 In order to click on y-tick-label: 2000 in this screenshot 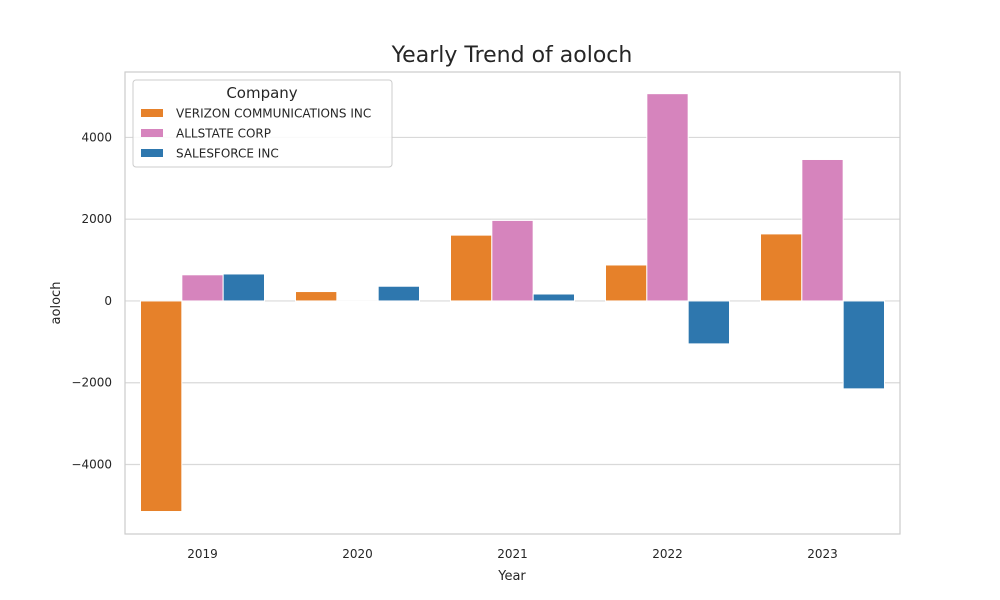, I will do `click(96, 219)`.